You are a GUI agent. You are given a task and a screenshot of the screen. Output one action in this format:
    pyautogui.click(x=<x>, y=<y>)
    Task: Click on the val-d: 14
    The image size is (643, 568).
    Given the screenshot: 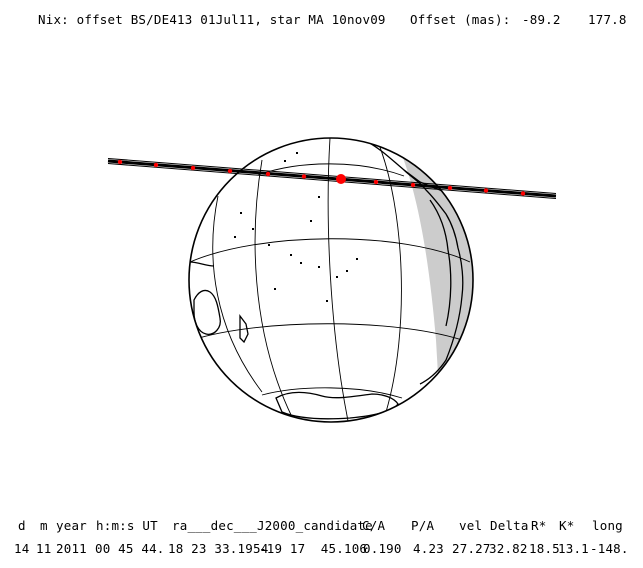 What is the action you would take?
    pyautogui.click(x=22, y=548)
    